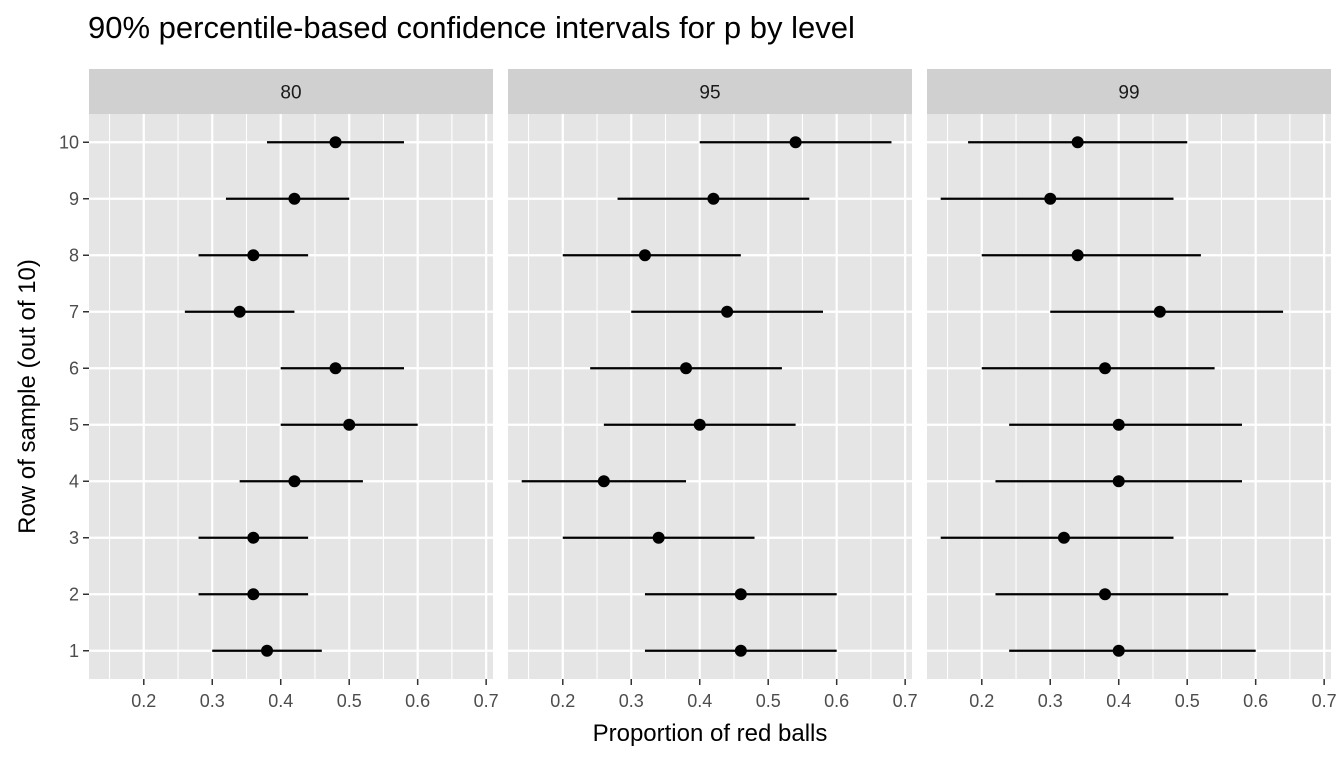  I want to click on y-axis-title: Row of sample (out of 10), so click(27, 396).